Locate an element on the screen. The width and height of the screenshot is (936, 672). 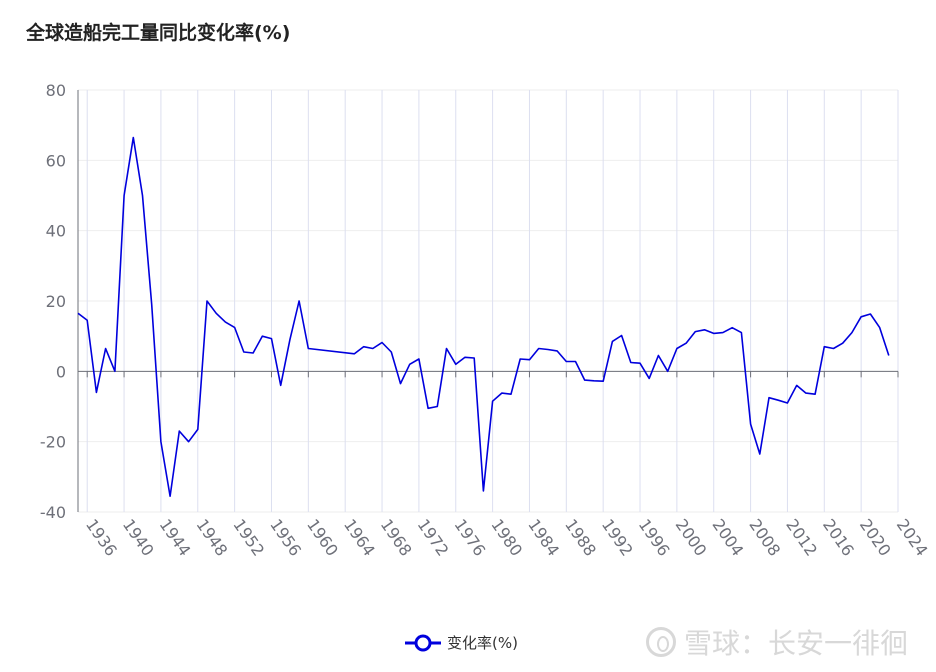
x-tick-label: 2008 is located at coordinates (764, 537).